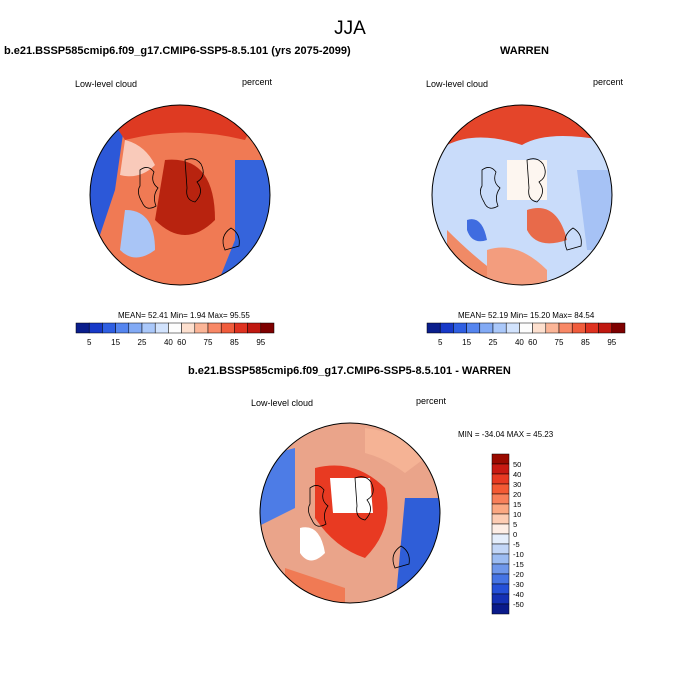 The width and height of the screenshot is (700, 700). Describe the element at coordinates (257, 82) in the screenshot. I see `panel-1-units-label: percent` at that location.